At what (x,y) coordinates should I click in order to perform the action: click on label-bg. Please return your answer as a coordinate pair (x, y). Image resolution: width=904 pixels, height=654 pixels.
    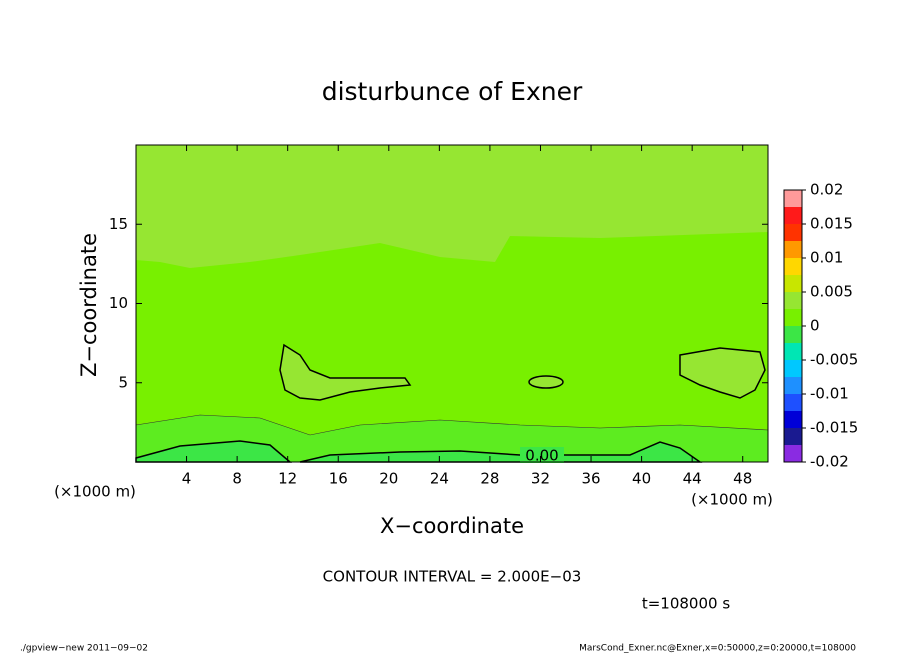
    Looking at the image, I should click on (542, 455).